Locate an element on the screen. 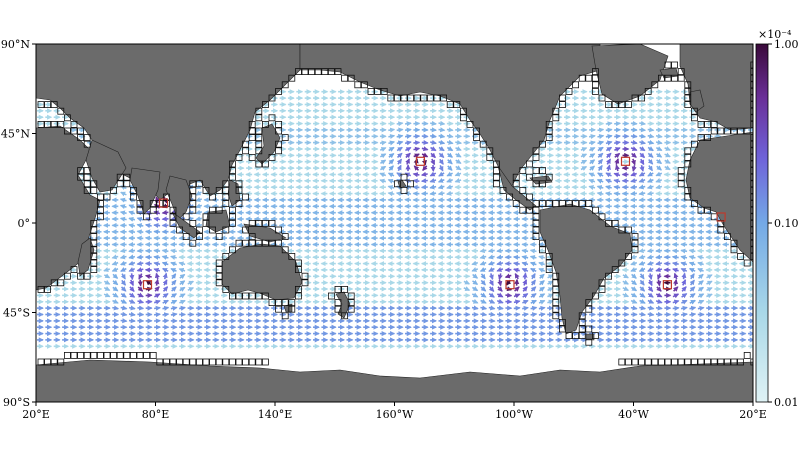  colorbar-tick-label: 0.01 is located at coordinates (786, 402).